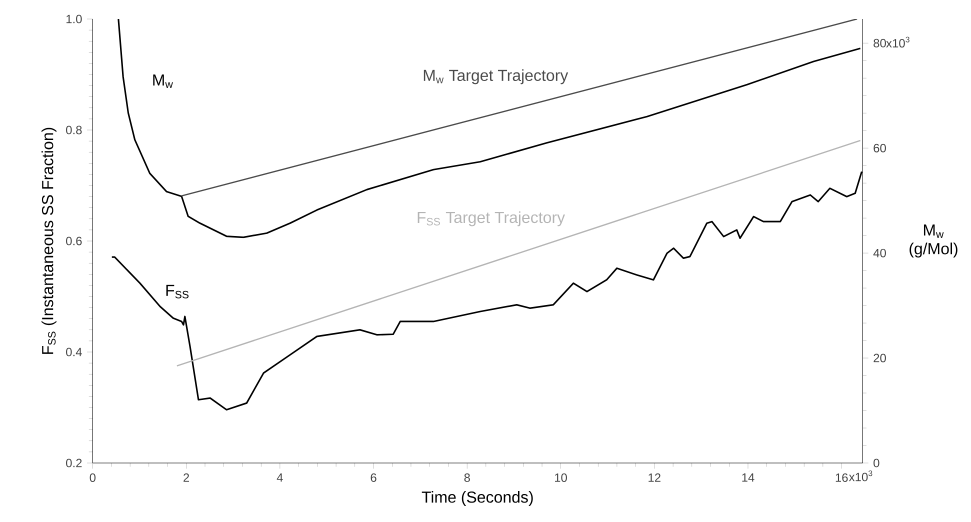  Describe the element at coordinates (934, 241) in the screenshot. I see `y2-axis-title: M$_{w}$ (g/Mol)` at that location.